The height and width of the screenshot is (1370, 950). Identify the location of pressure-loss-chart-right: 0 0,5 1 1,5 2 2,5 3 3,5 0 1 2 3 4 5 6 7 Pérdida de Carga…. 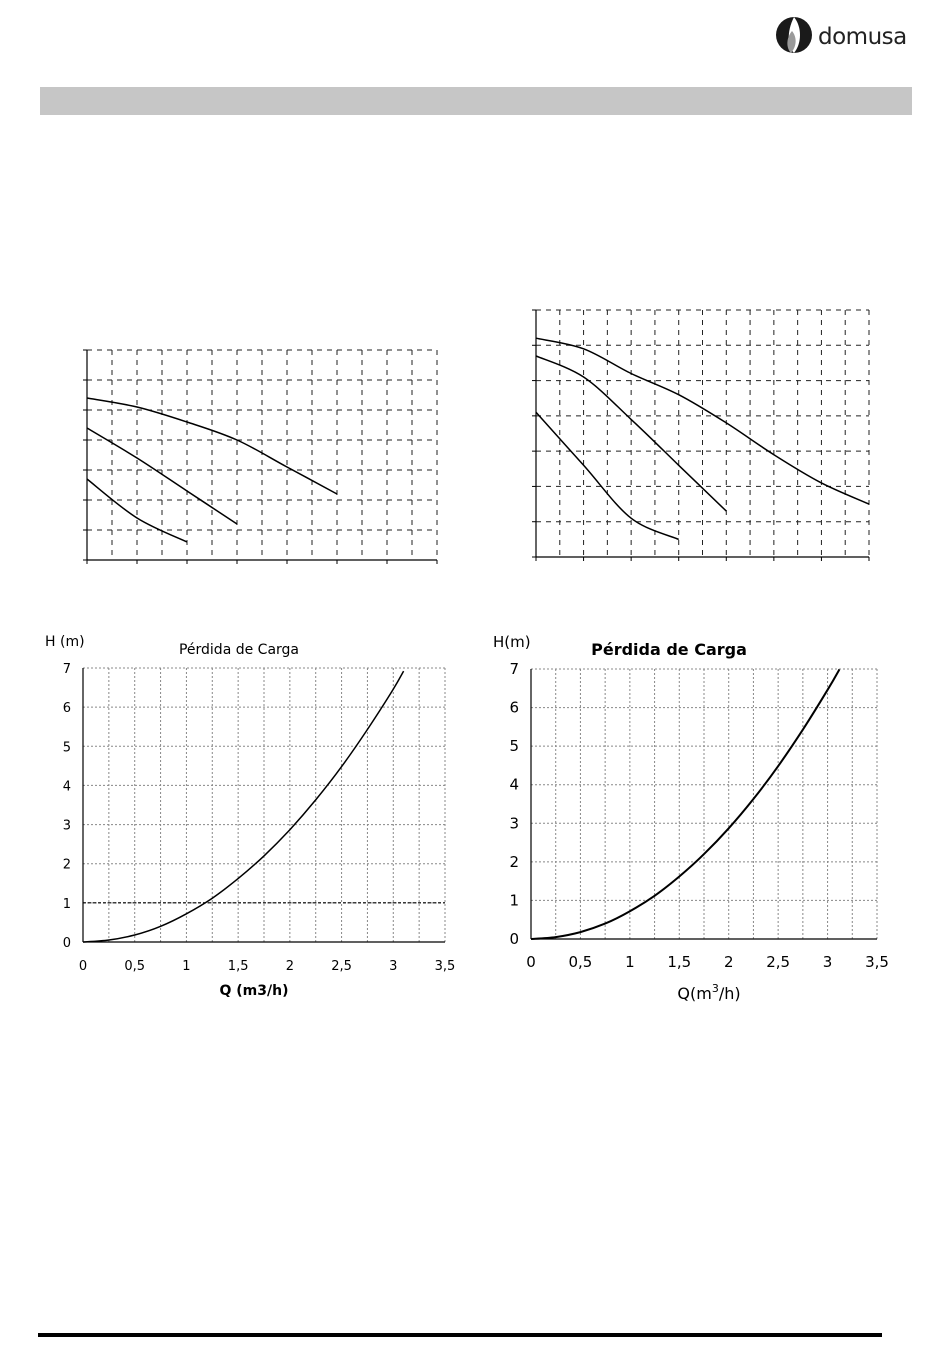
(691, 818).